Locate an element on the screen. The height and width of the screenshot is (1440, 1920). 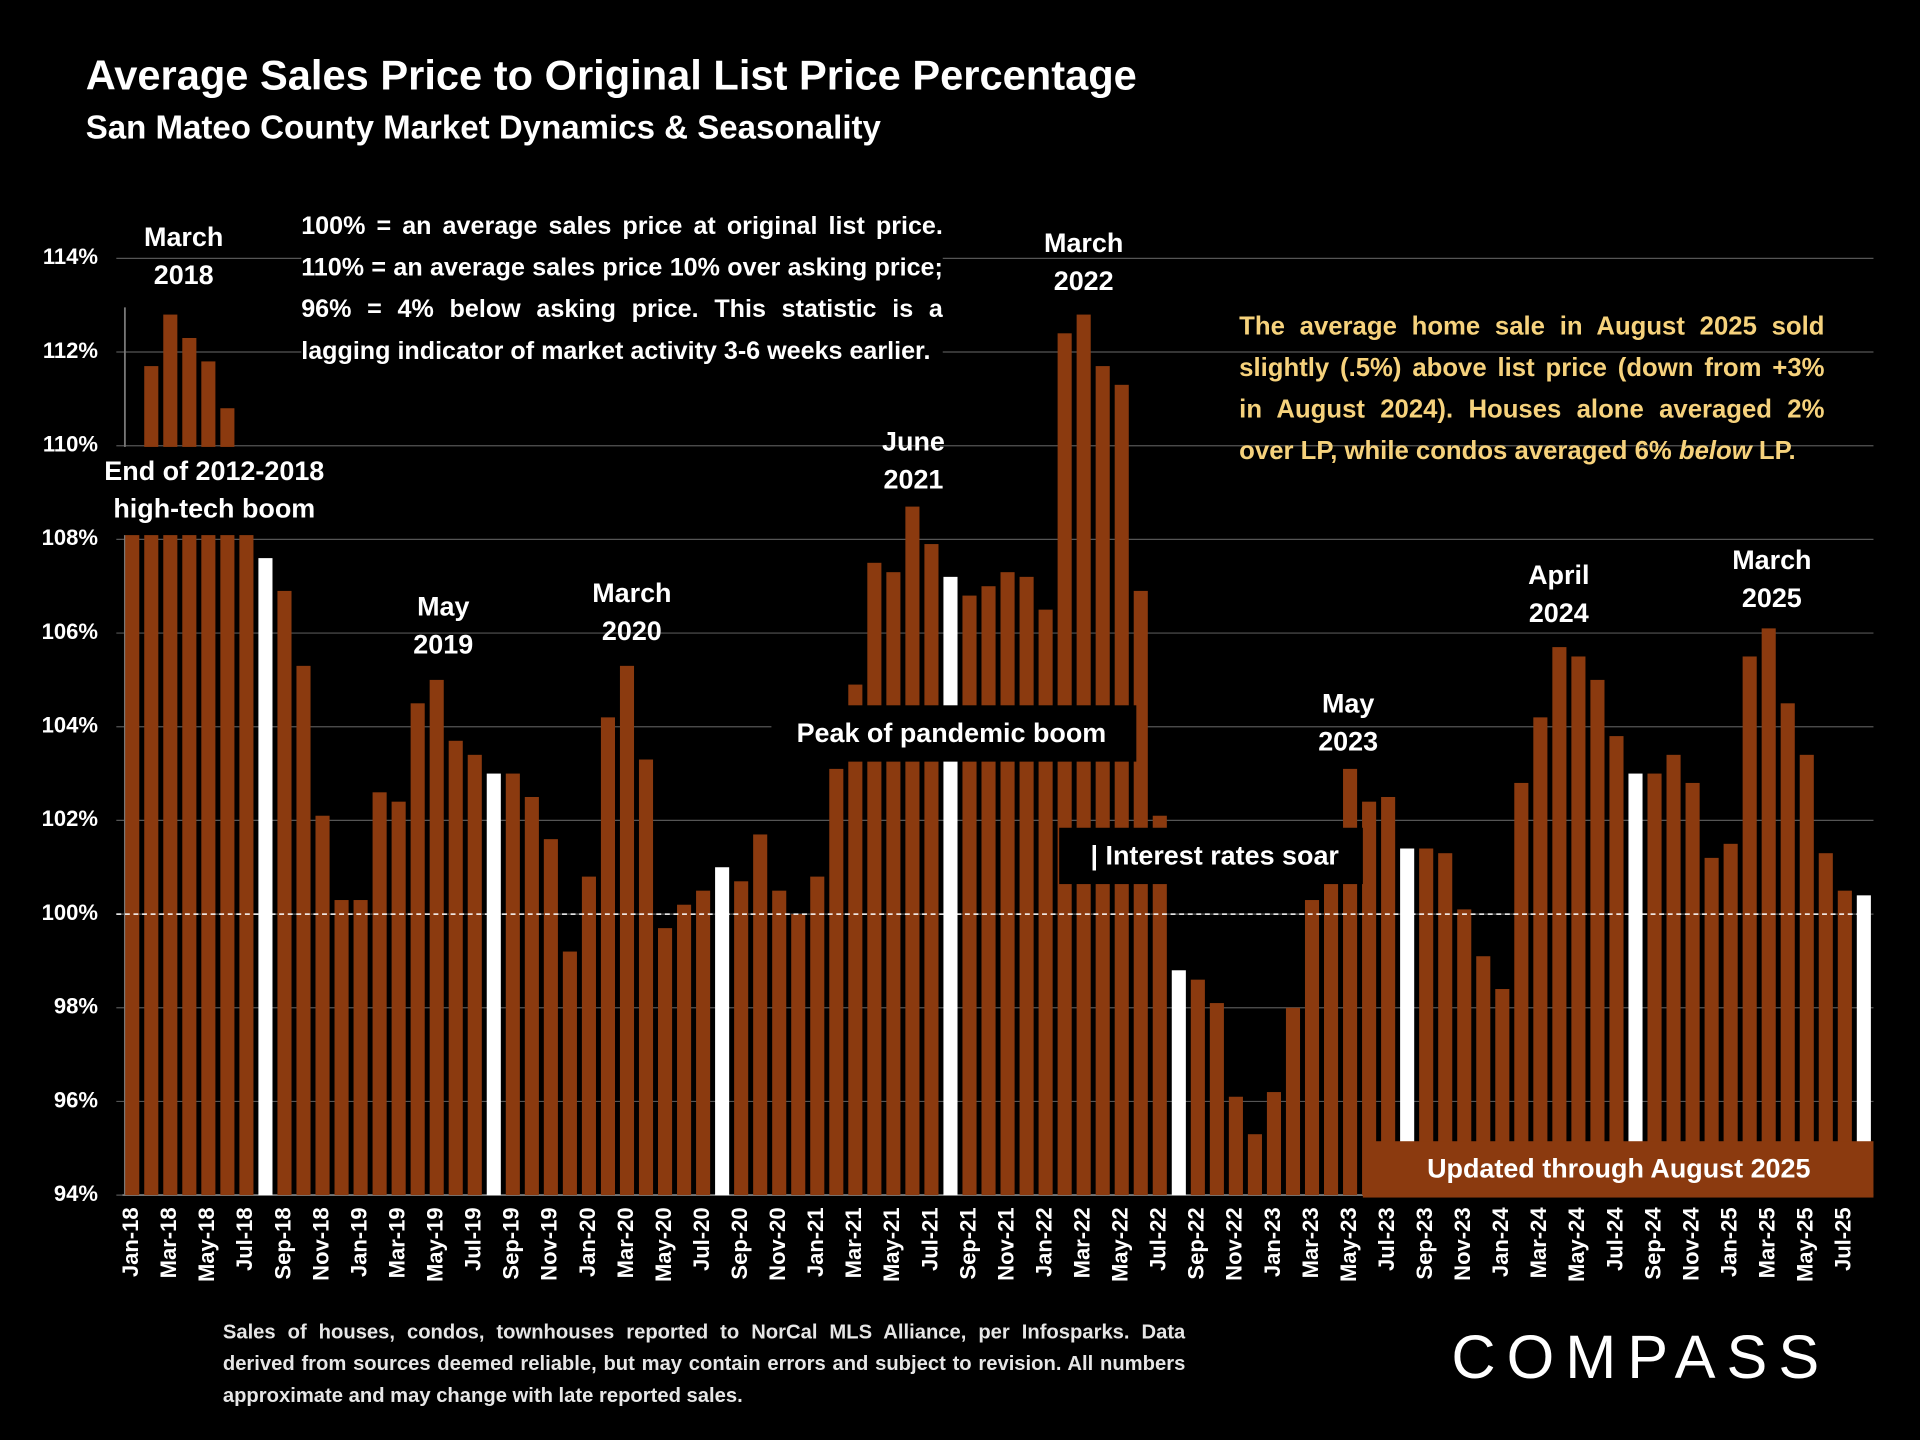
x-tick-label: Nov-24 is located at coordinates (1690, 1244).